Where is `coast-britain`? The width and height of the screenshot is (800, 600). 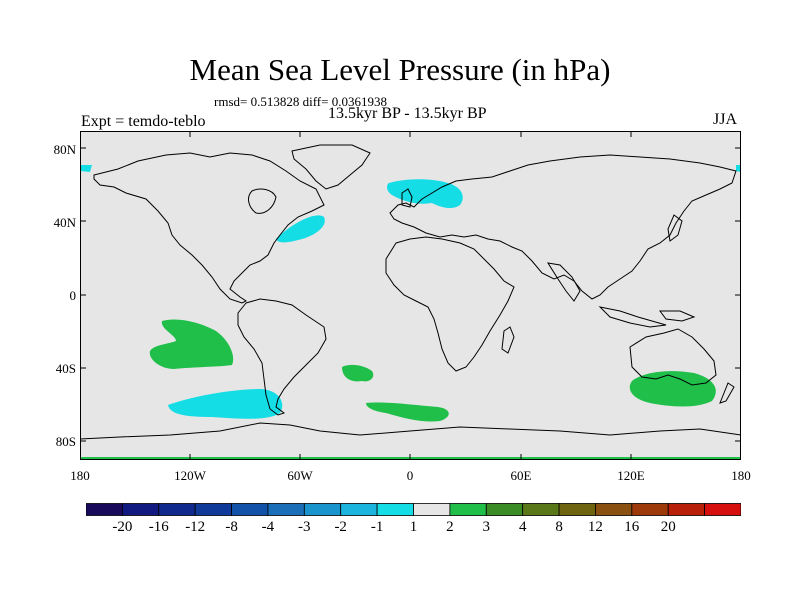
coast-britain is located at coordinates (407, 198).